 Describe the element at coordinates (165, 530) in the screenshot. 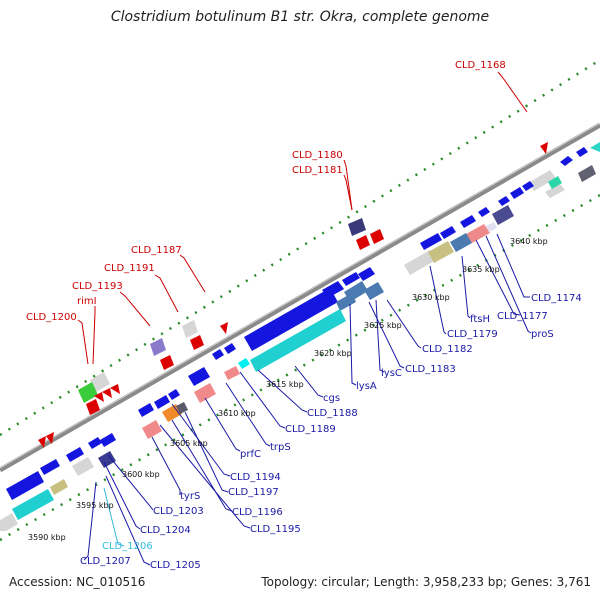

I see `gene-label: CLD_1204` at that location.